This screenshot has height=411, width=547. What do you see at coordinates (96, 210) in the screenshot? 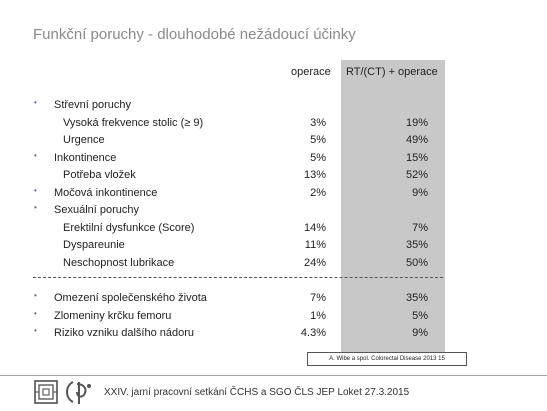
I see `row-label: Sexuální poruchy` at bounding box center [96, 210].